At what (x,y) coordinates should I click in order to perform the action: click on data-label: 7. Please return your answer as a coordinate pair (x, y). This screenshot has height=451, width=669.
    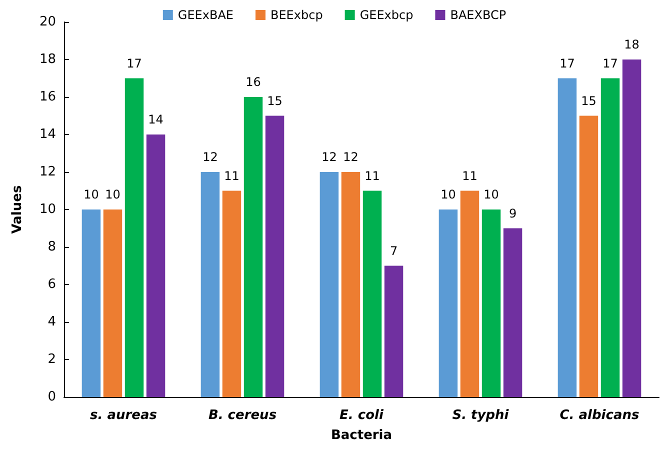
    Looking at the image, I should click on (394, 251).